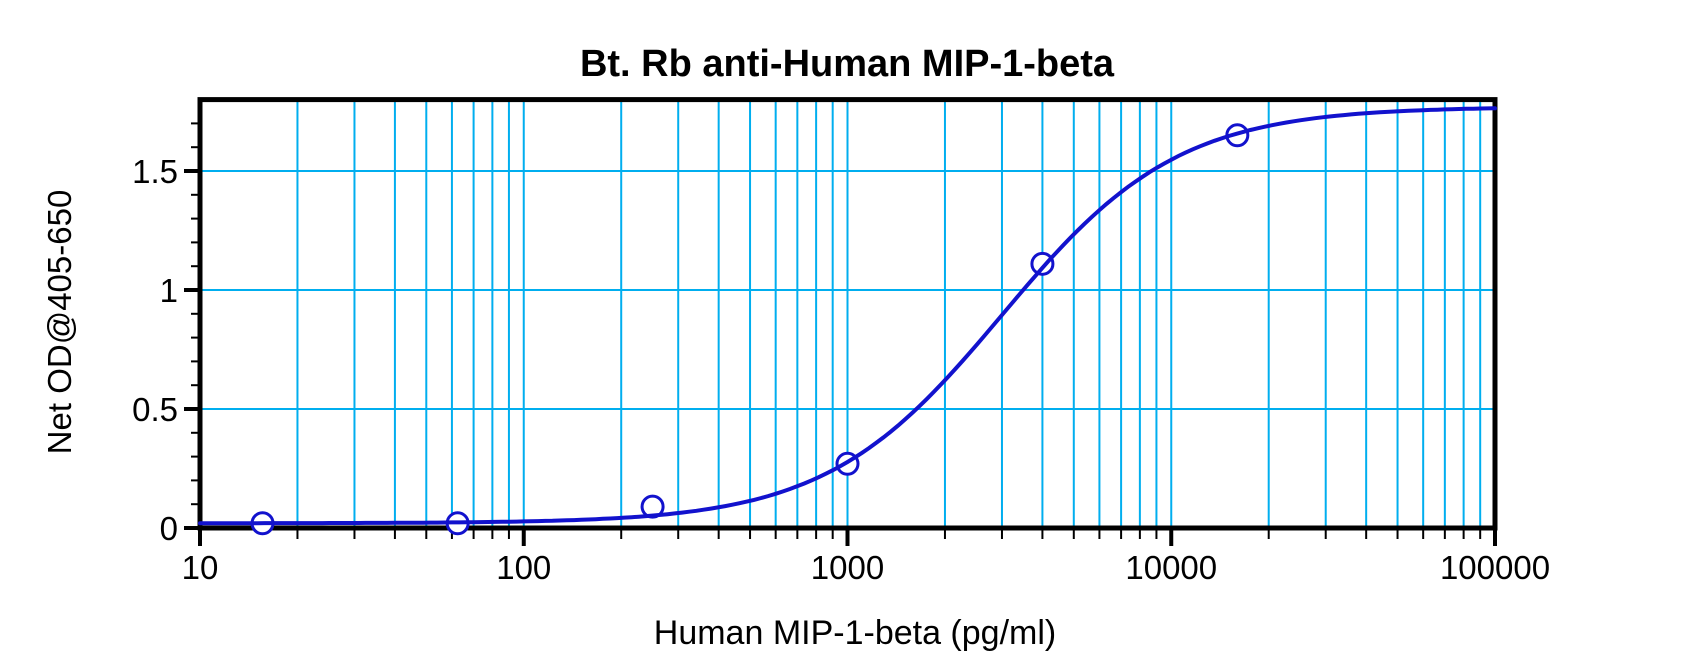  What do you see at coordinates (169, 290) in the screenshot?
I see `y-tick-label: 1` at bounding box center [169, 290].